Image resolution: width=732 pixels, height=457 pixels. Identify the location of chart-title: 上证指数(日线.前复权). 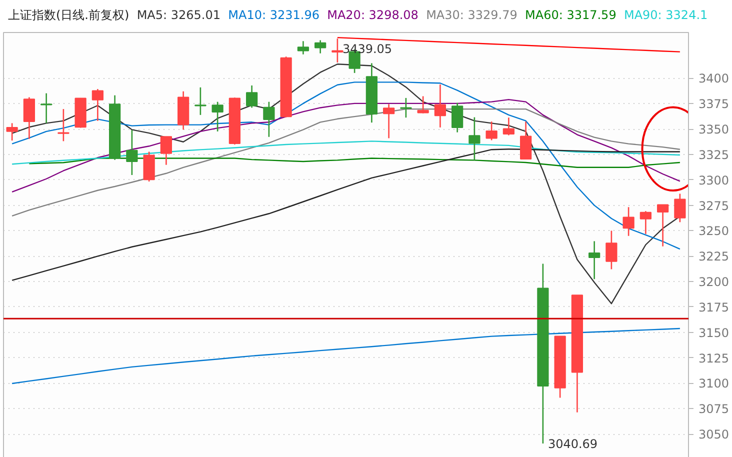
(69, 15).